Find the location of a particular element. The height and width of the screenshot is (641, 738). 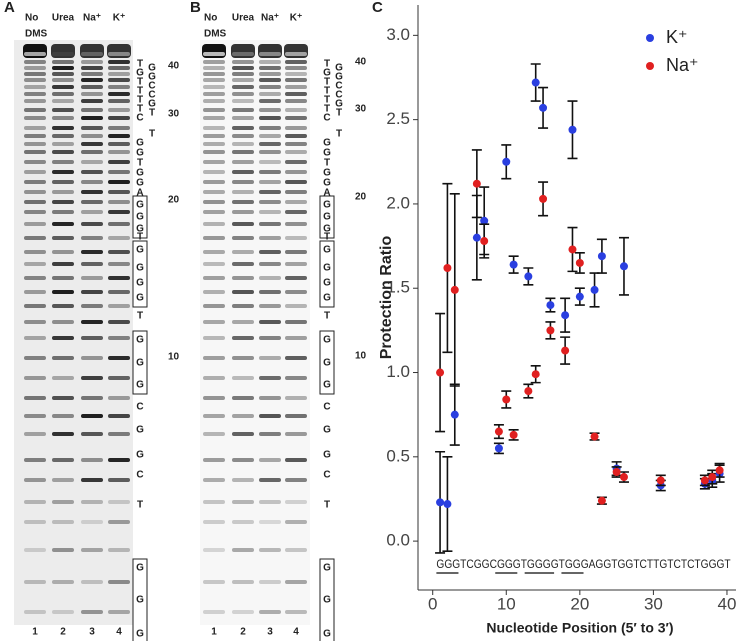

lane-number: 2 is located at coordinates (243, 632).